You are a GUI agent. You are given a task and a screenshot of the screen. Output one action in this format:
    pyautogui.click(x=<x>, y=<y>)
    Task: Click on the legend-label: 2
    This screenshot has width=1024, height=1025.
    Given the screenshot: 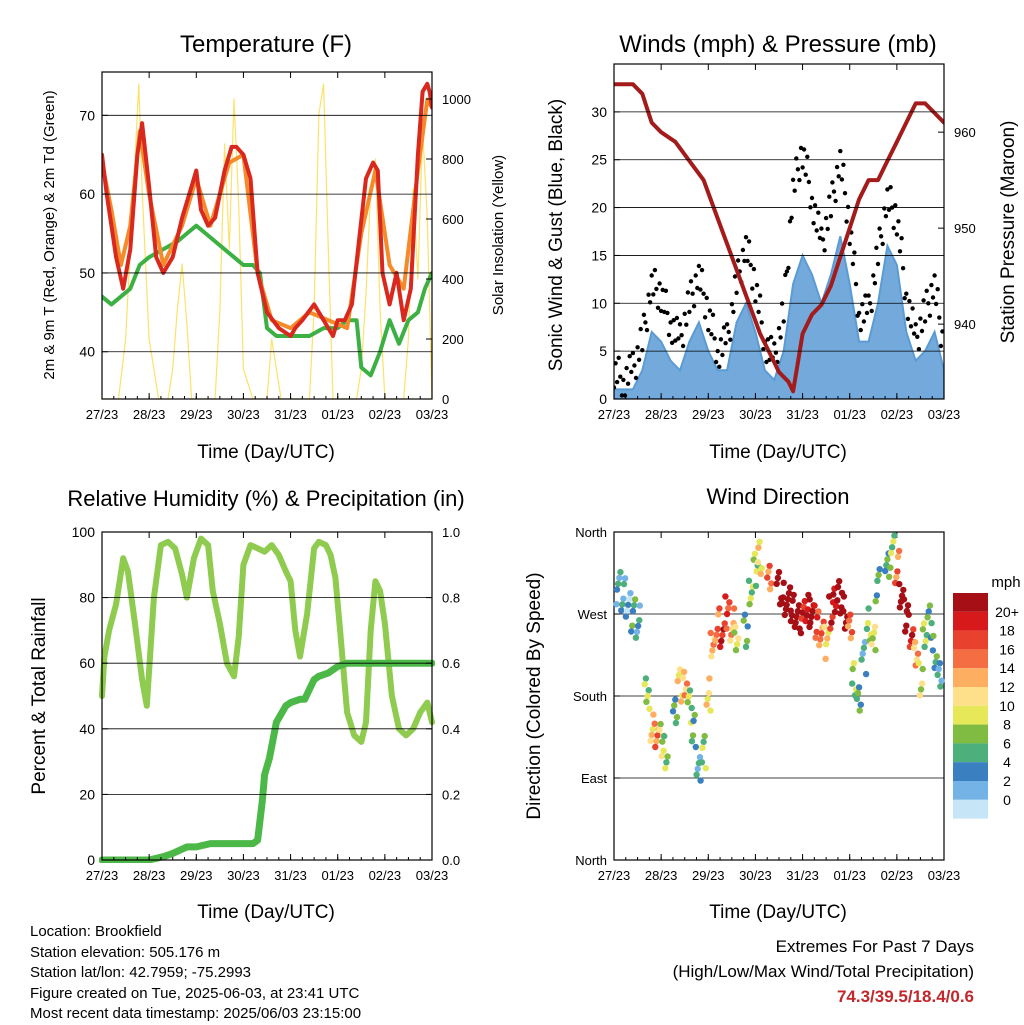 What is the action you would take?
    pyautogui.click(x=1007, y=781)
    